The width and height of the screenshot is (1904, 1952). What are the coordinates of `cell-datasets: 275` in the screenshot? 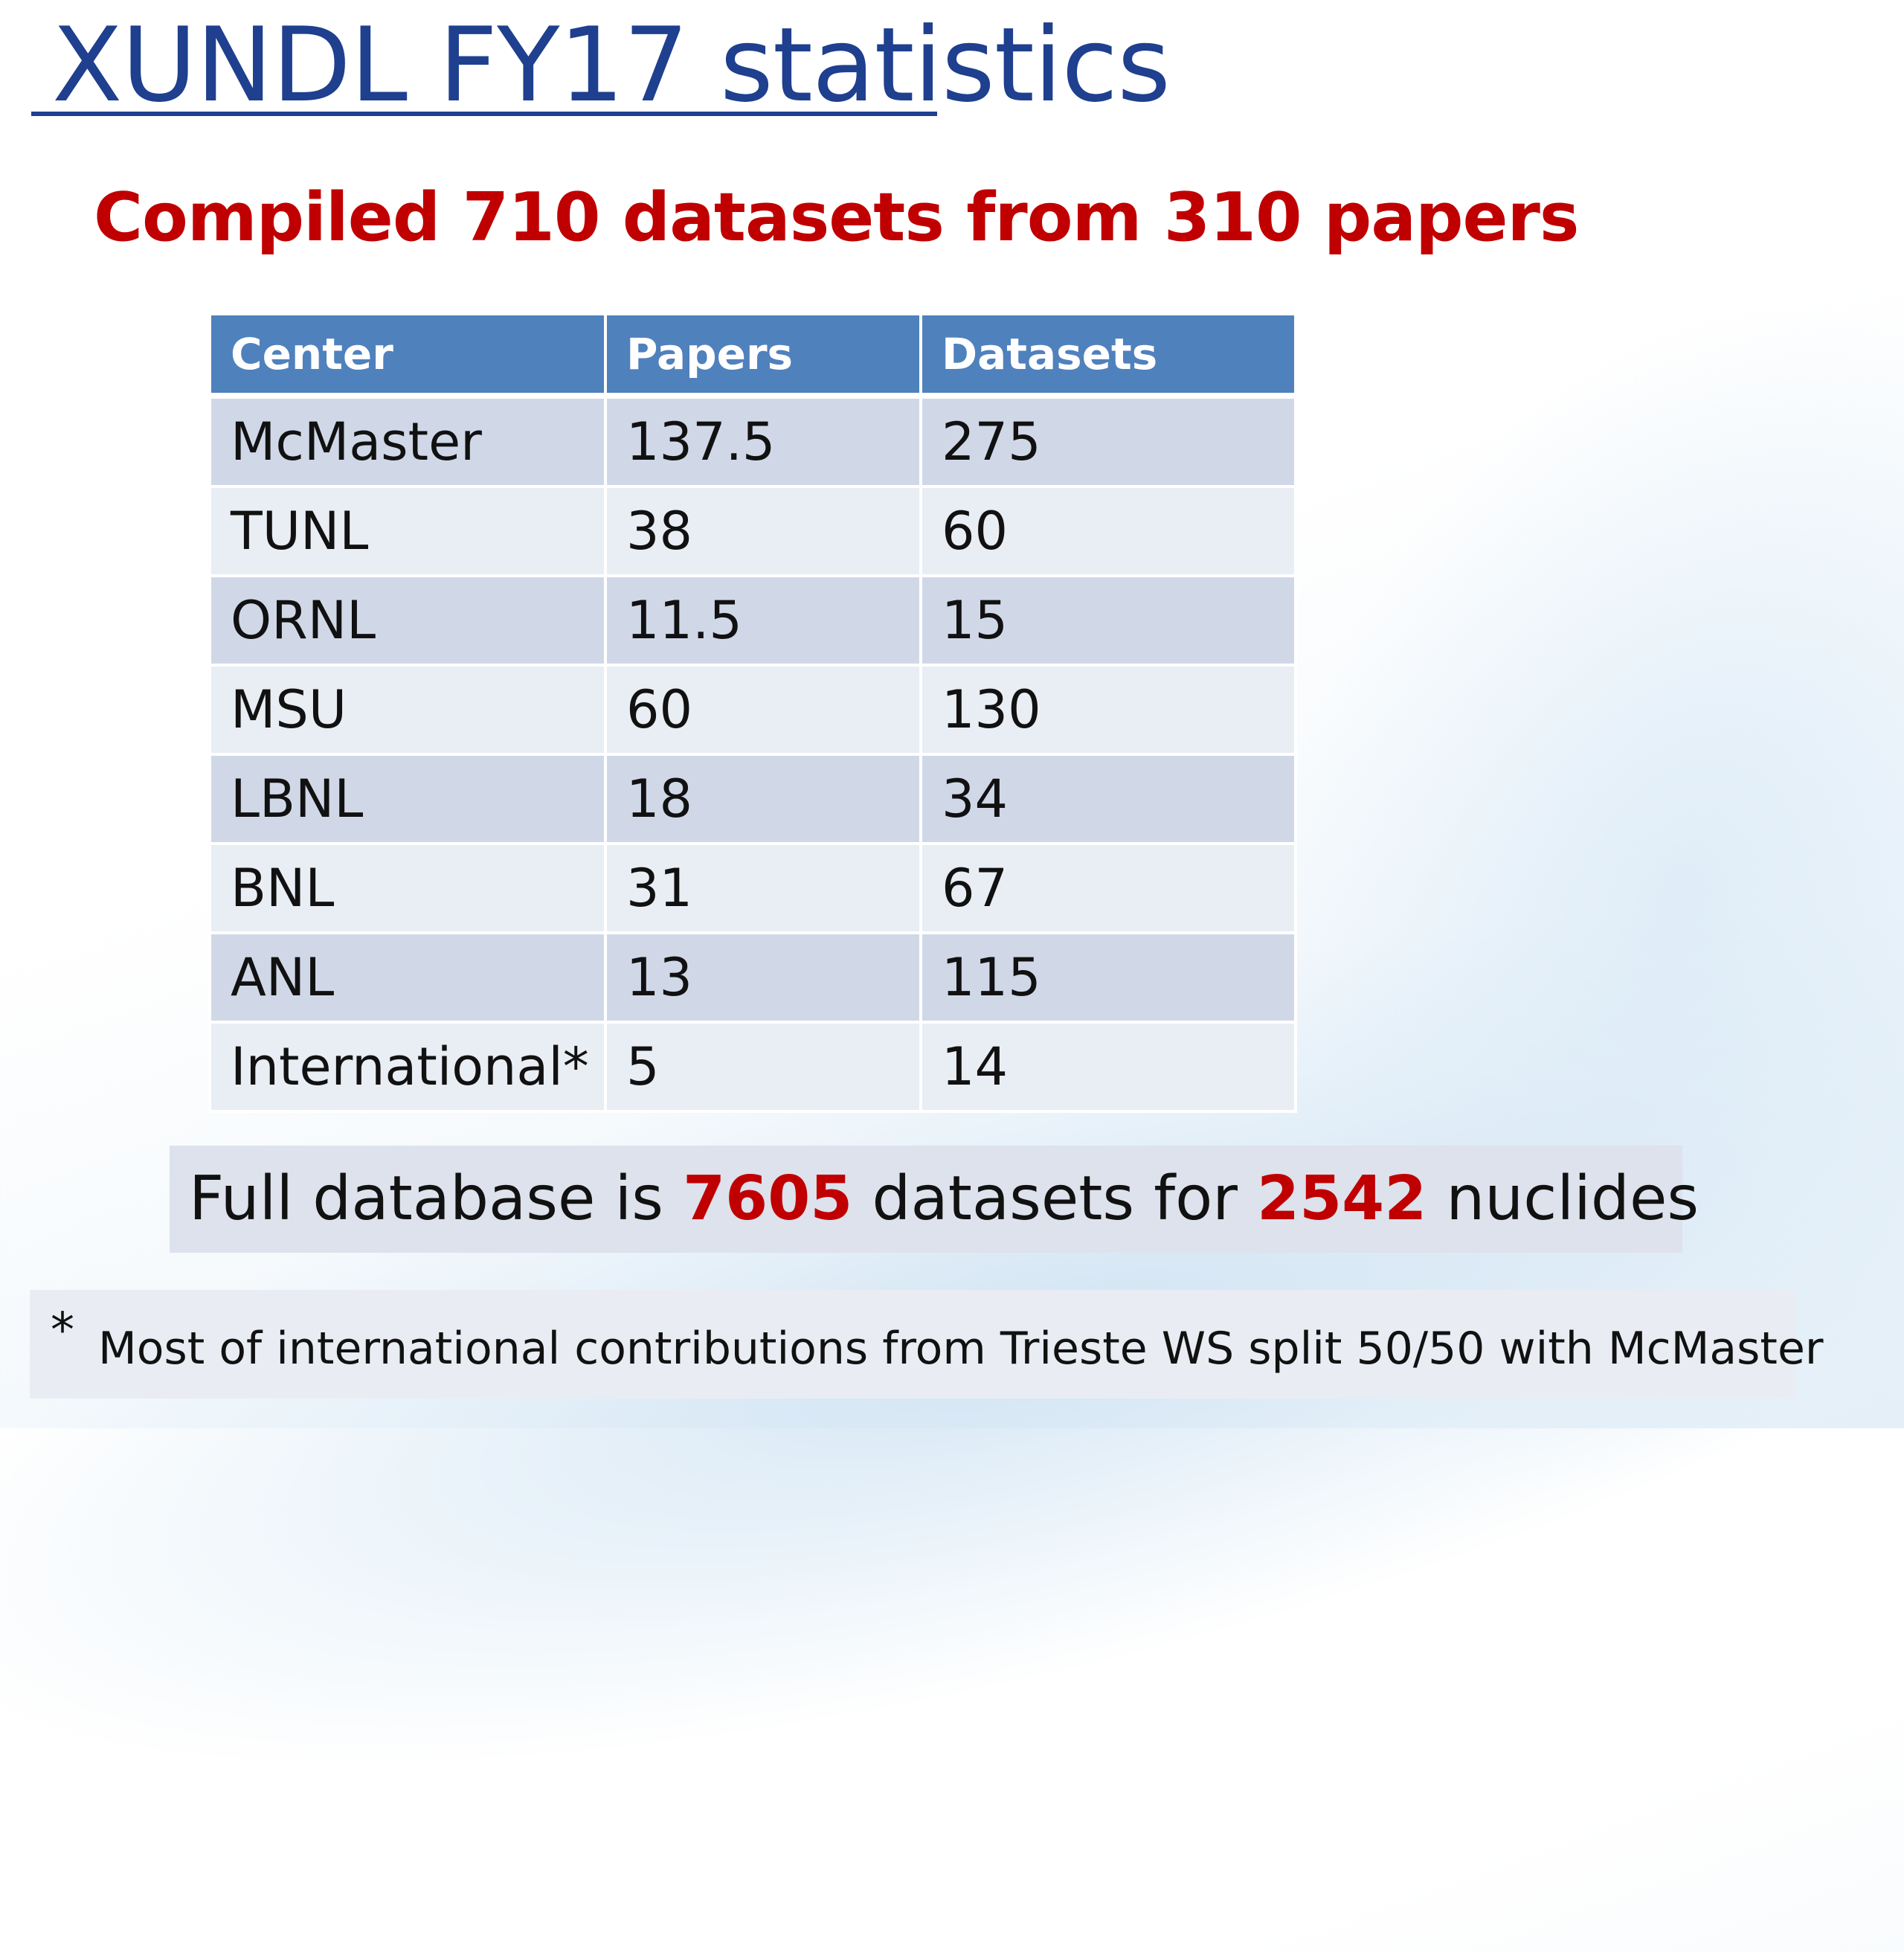 It's located at (1108, 441).